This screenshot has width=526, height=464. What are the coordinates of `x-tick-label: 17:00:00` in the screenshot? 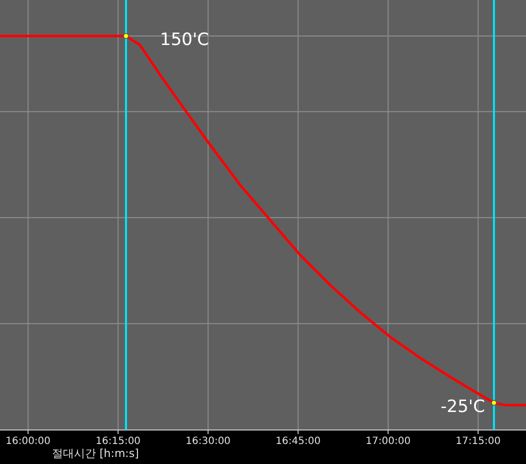 It's located at (388, 441).